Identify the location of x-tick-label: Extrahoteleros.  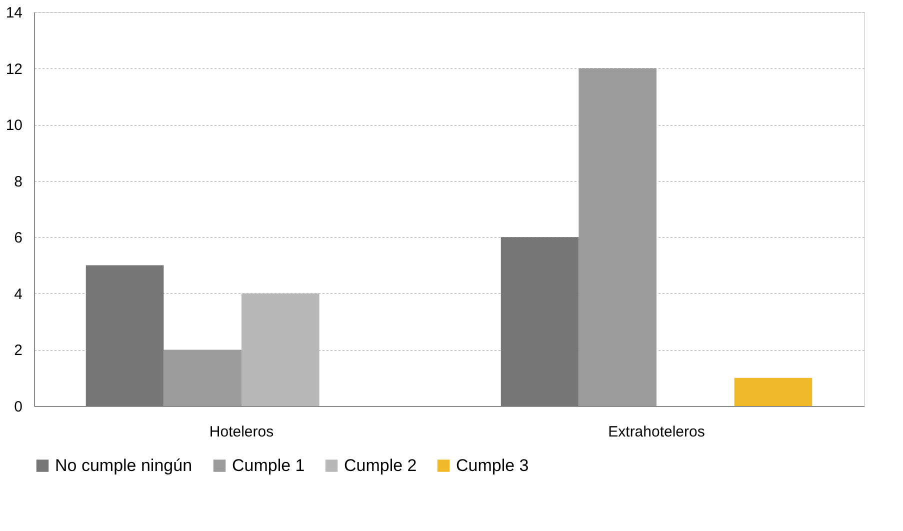
(656, 432).